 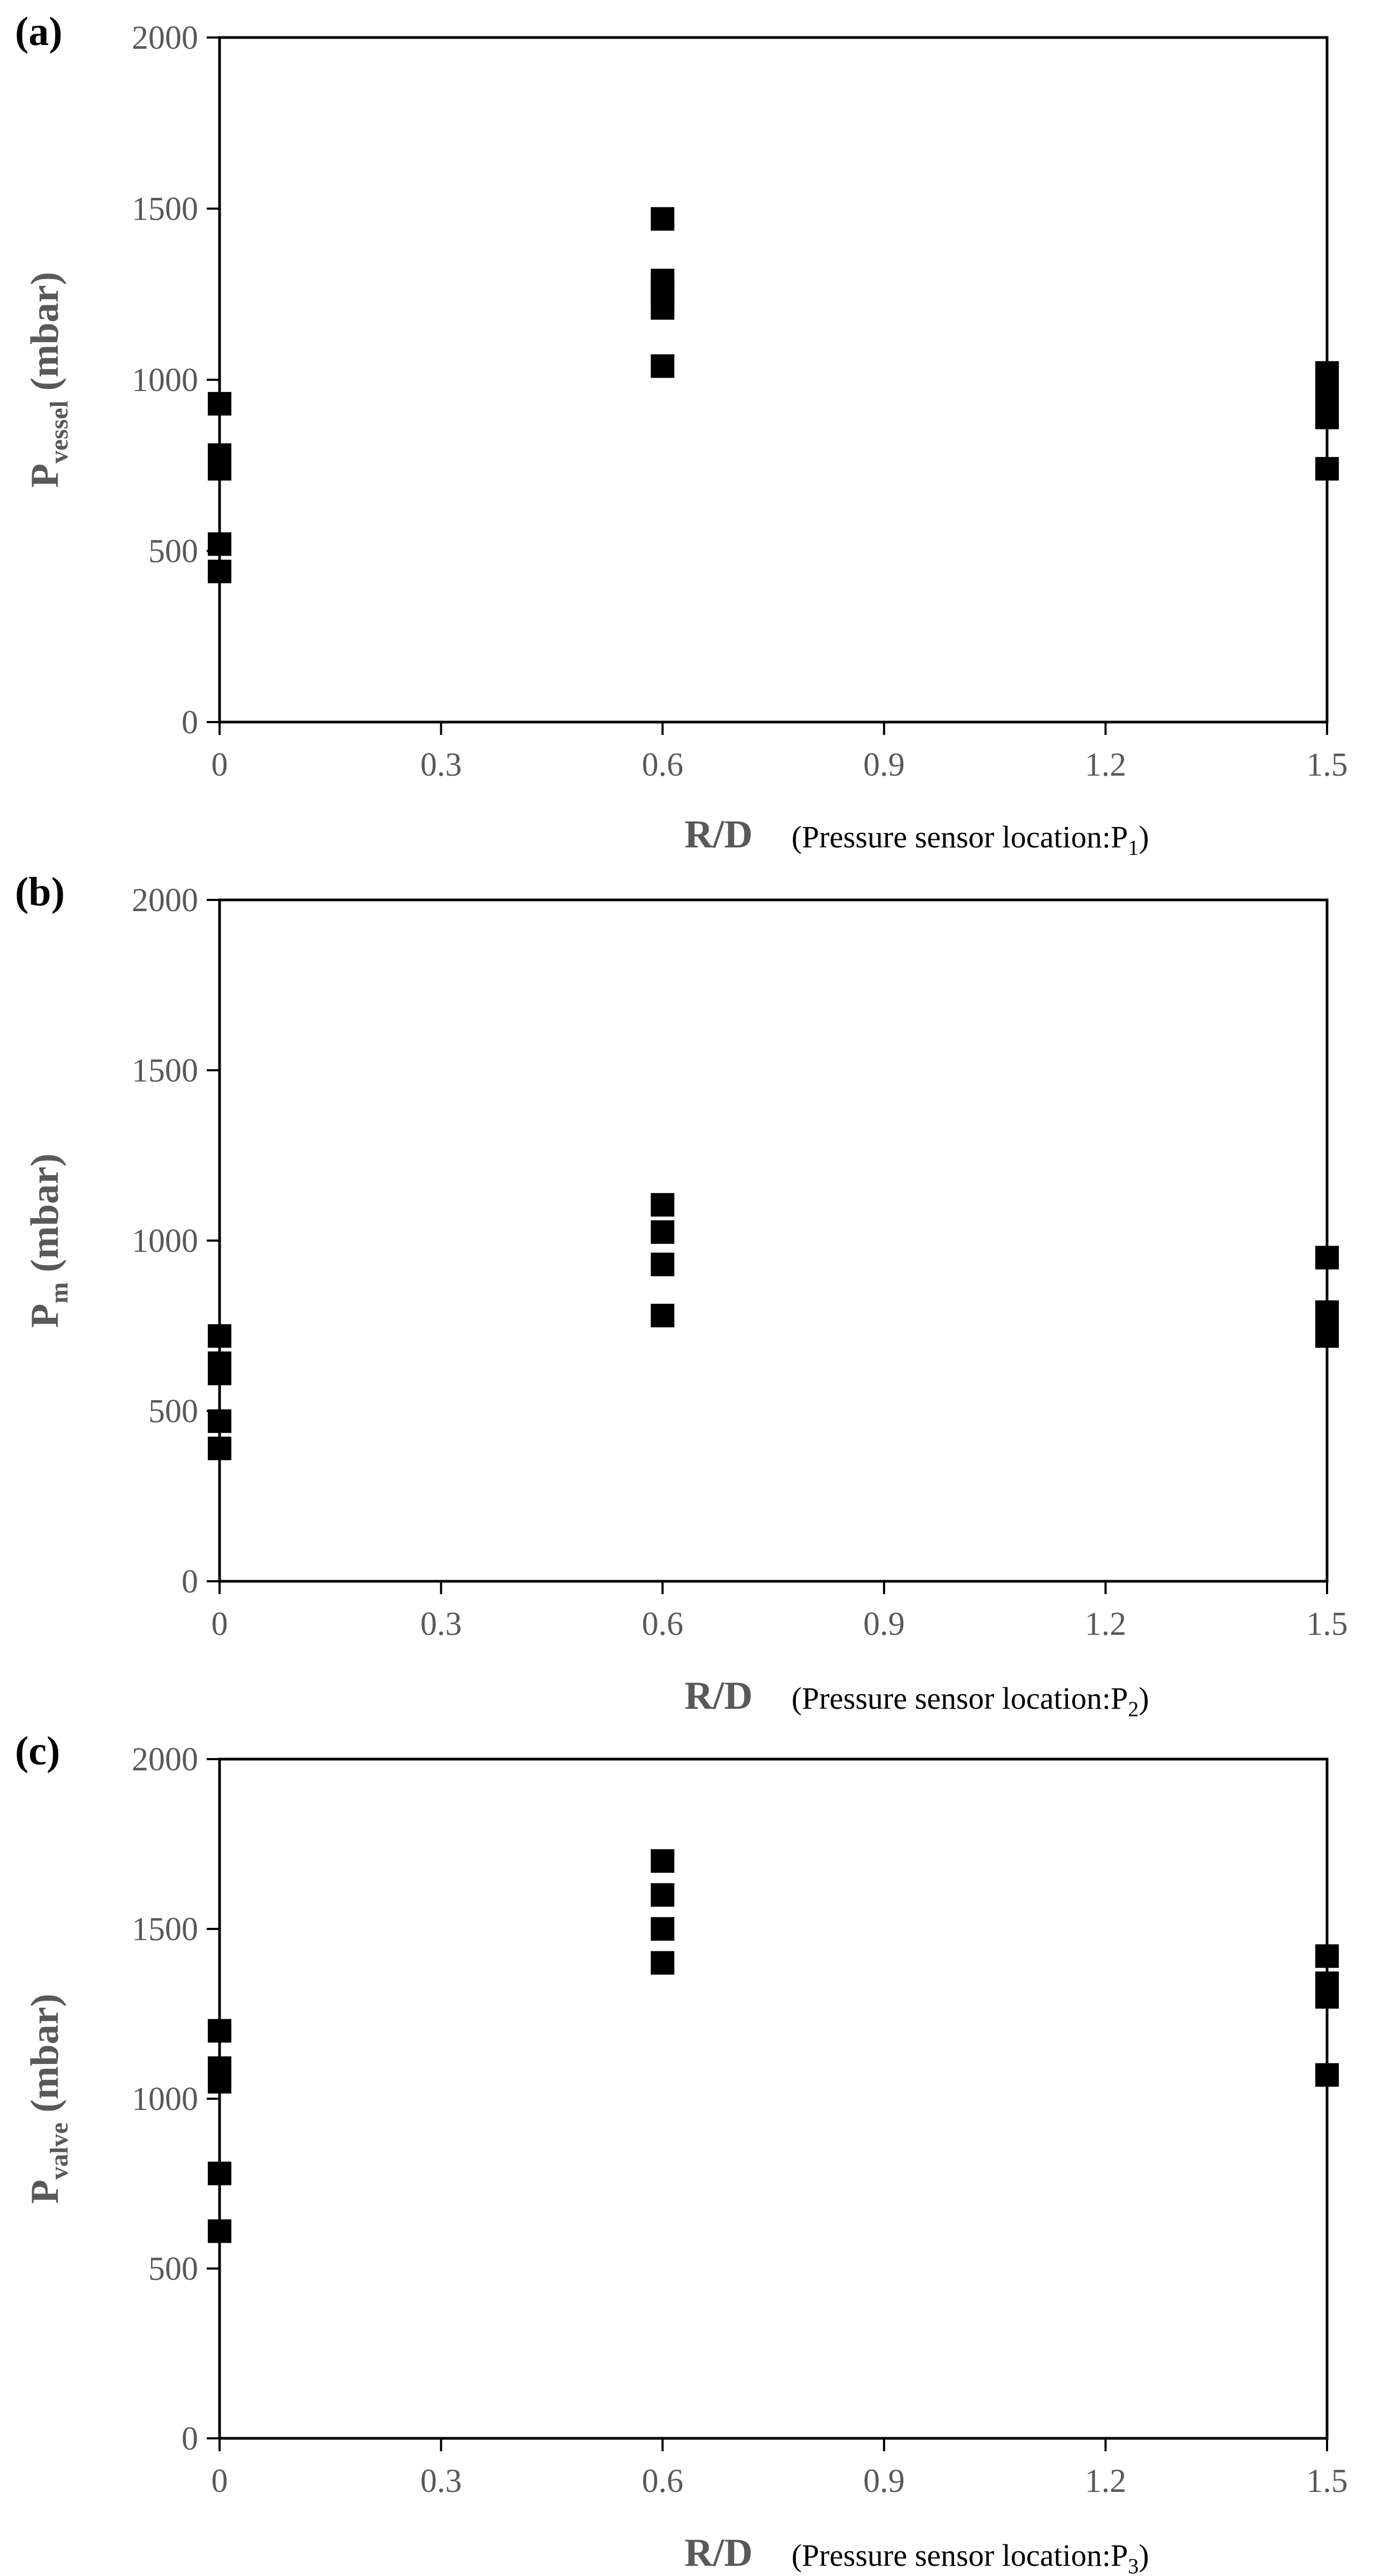 I want to click on ytick-label-b-0: 0, so click(x=190, y=1582).